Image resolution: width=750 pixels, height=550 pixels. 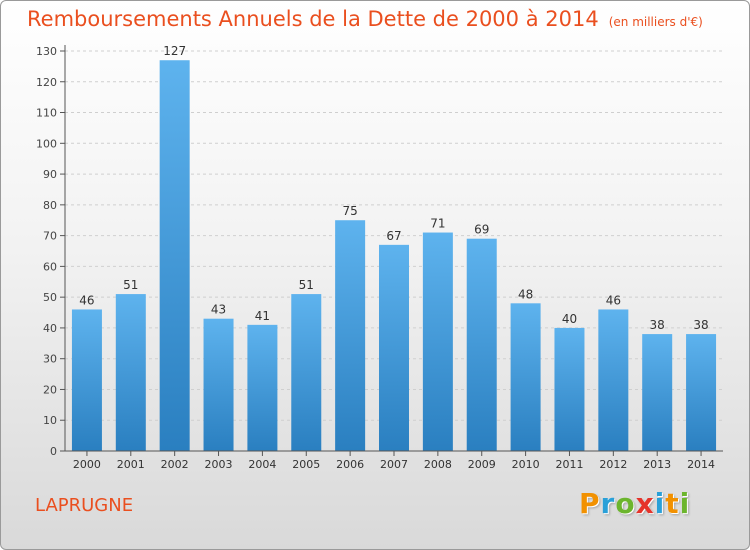 What do you see at coordinates (50, 174) in the screenshot?
I see `y-tick-label: 90` at bounding box center [50, 174].